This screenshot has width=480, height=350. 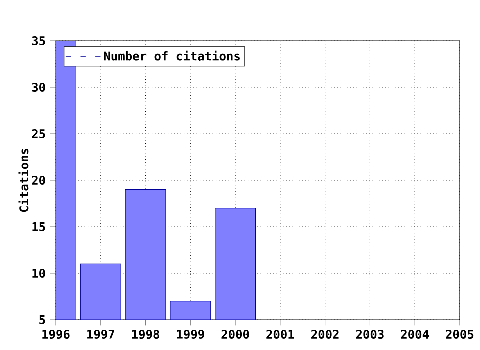 I want to click on x-tick-label: 1997, so click(x=101, y=334).